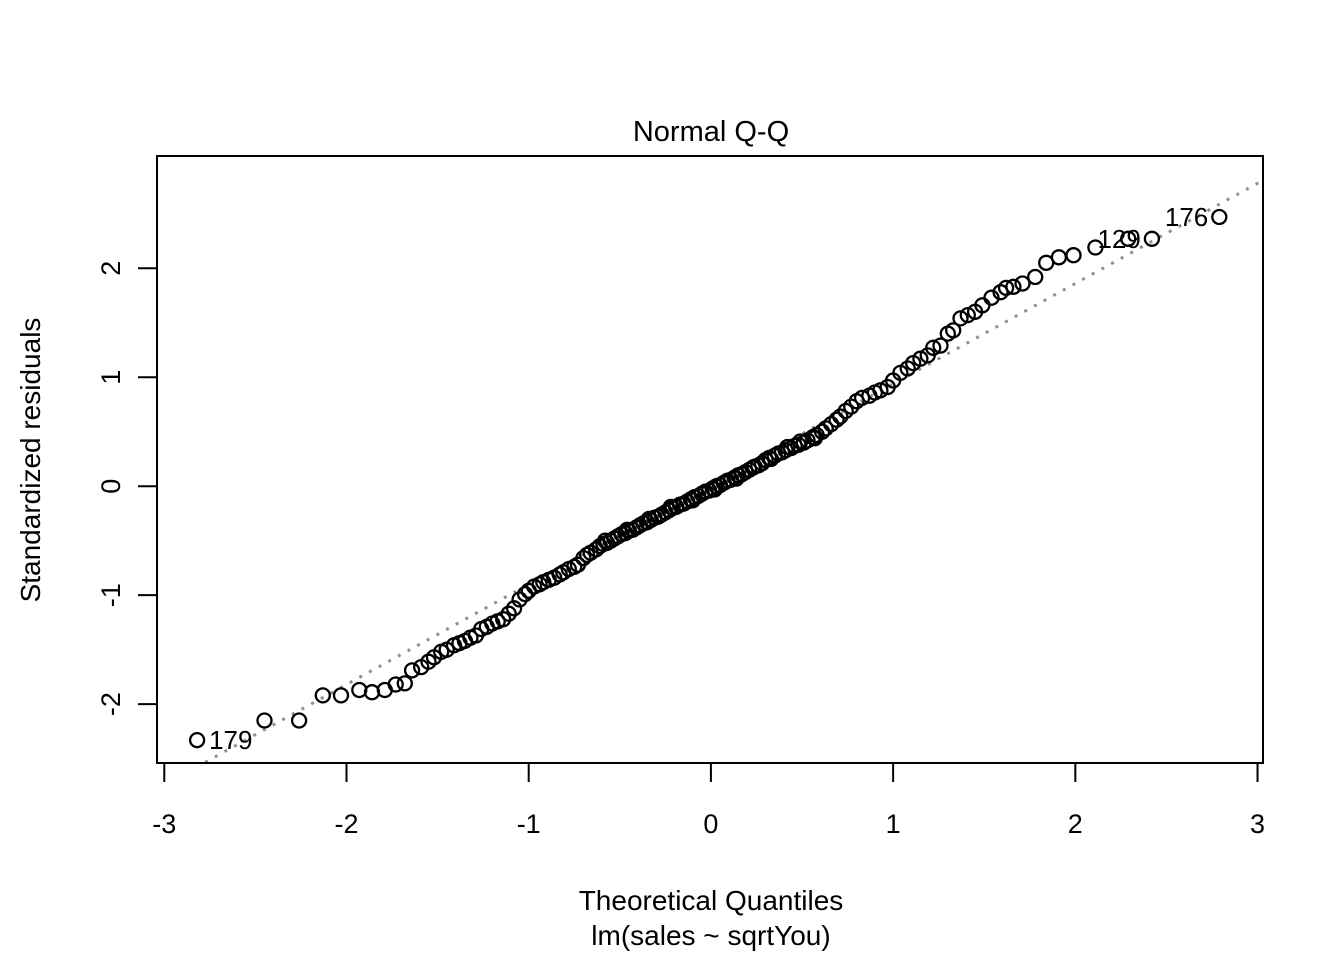 This screenshot has width=1344, height=960. What do you see at coordinates (1118, 239) in the screenshot?
I see `outlier-label: 129` at bounding box center [1118, 239].